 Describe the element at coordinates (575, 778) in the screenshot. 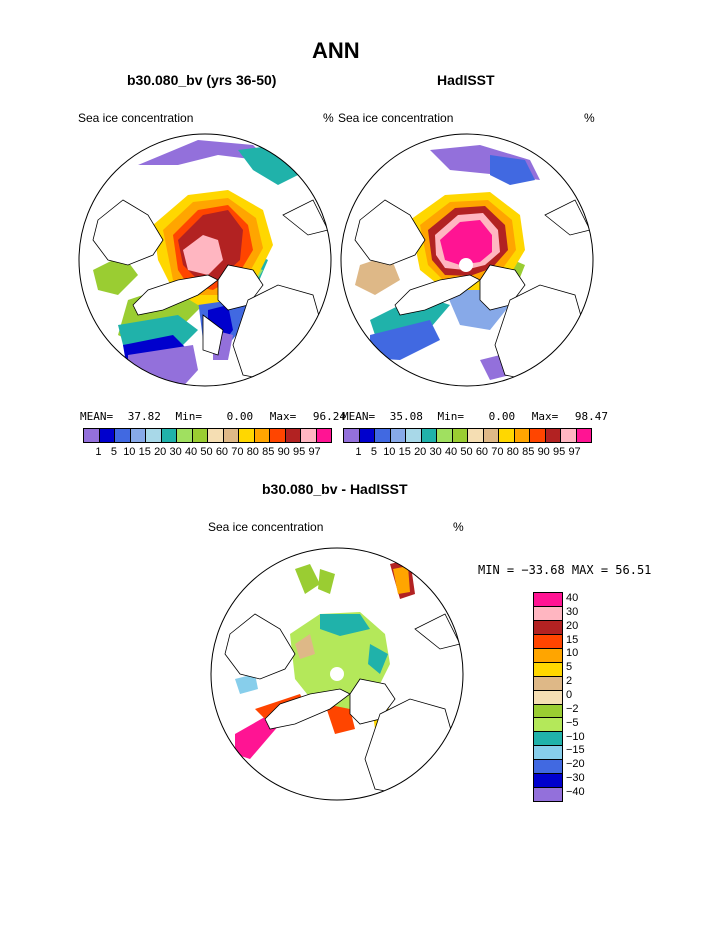

I see `diff-colorbar-label-13: −30` at that location.